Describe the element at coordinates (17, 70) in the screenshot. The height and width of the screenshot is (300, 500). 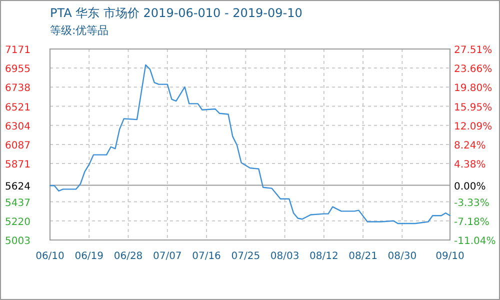
I see `y-tick-label: 6955` at that location.